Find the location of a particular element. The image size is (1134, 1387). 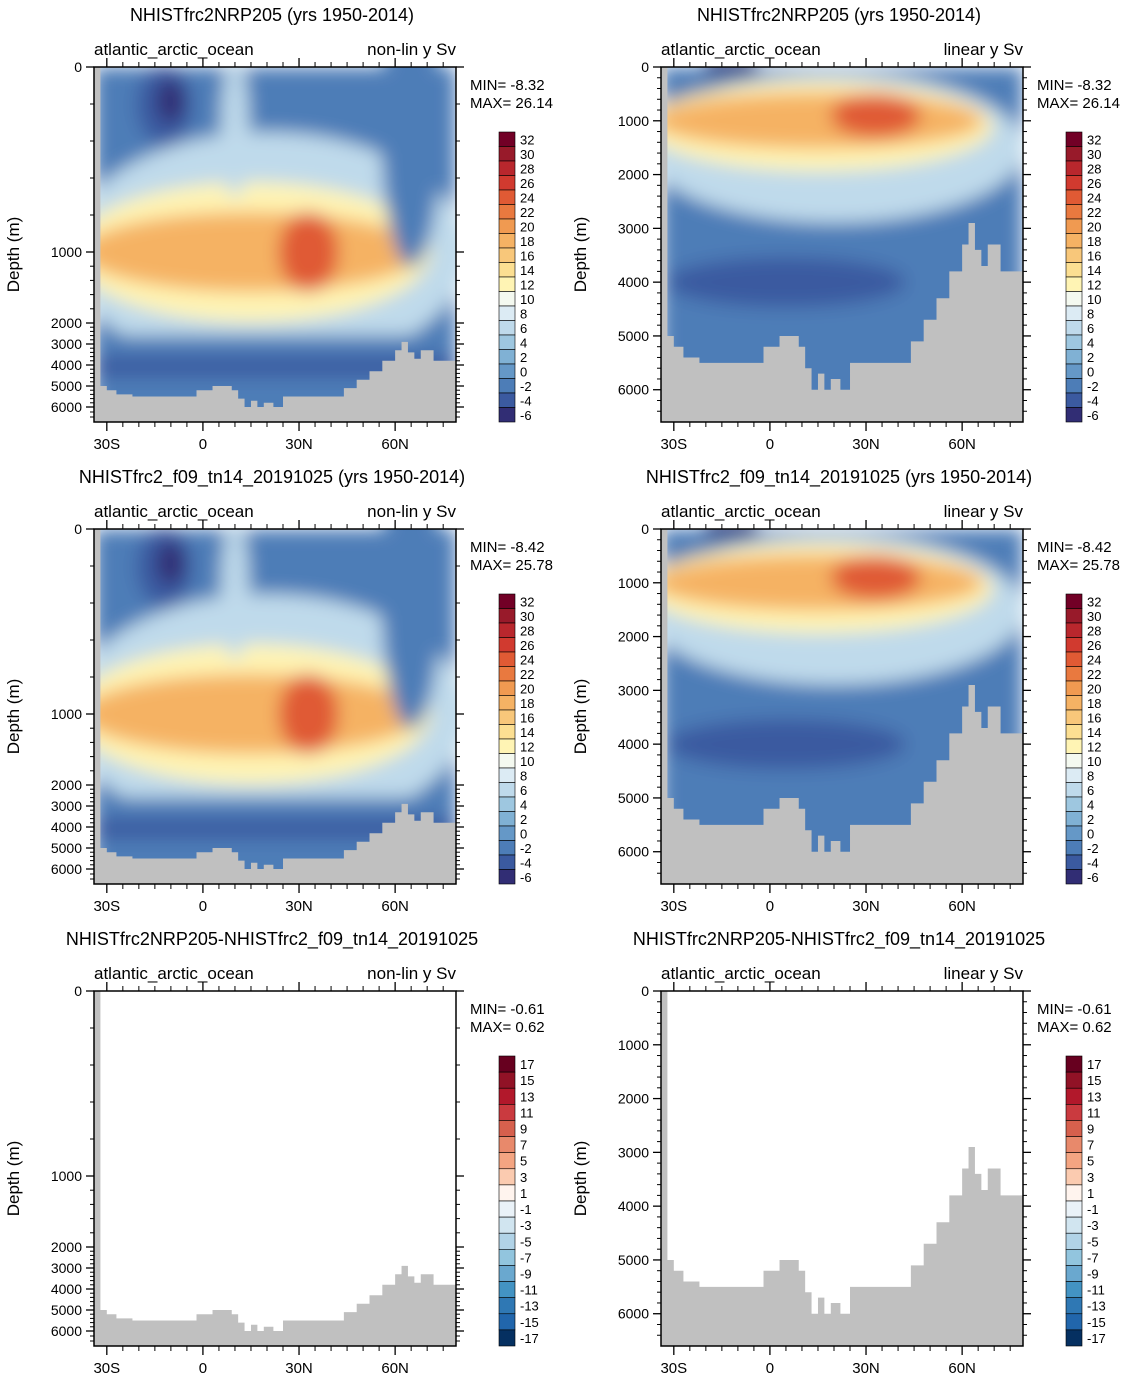

colorbar-label: -5 is located at coordinates (1093, 1241).